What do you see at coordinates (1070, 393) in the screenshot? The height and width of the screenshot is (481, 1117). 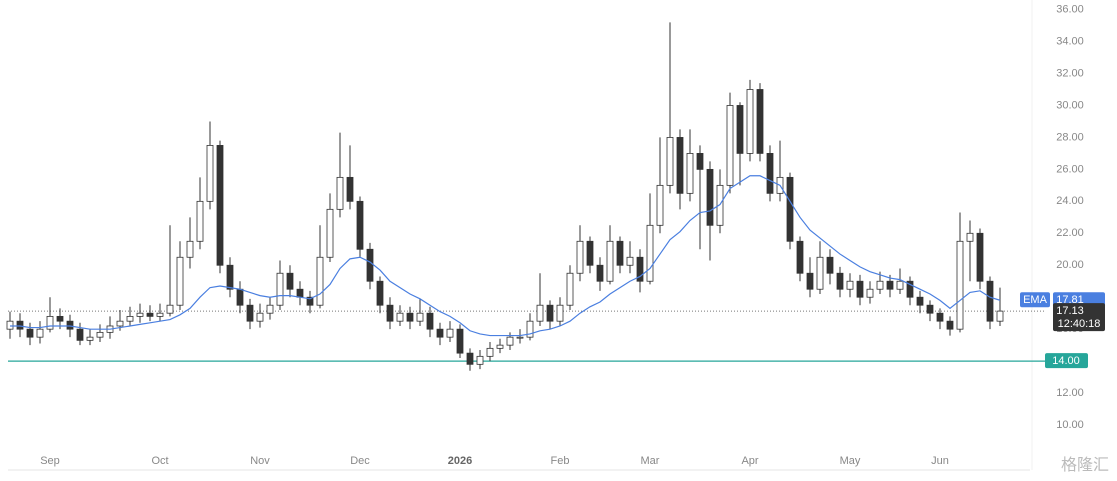 I see `y-tick-label: 12.00` at bounding box center [1070, 393].